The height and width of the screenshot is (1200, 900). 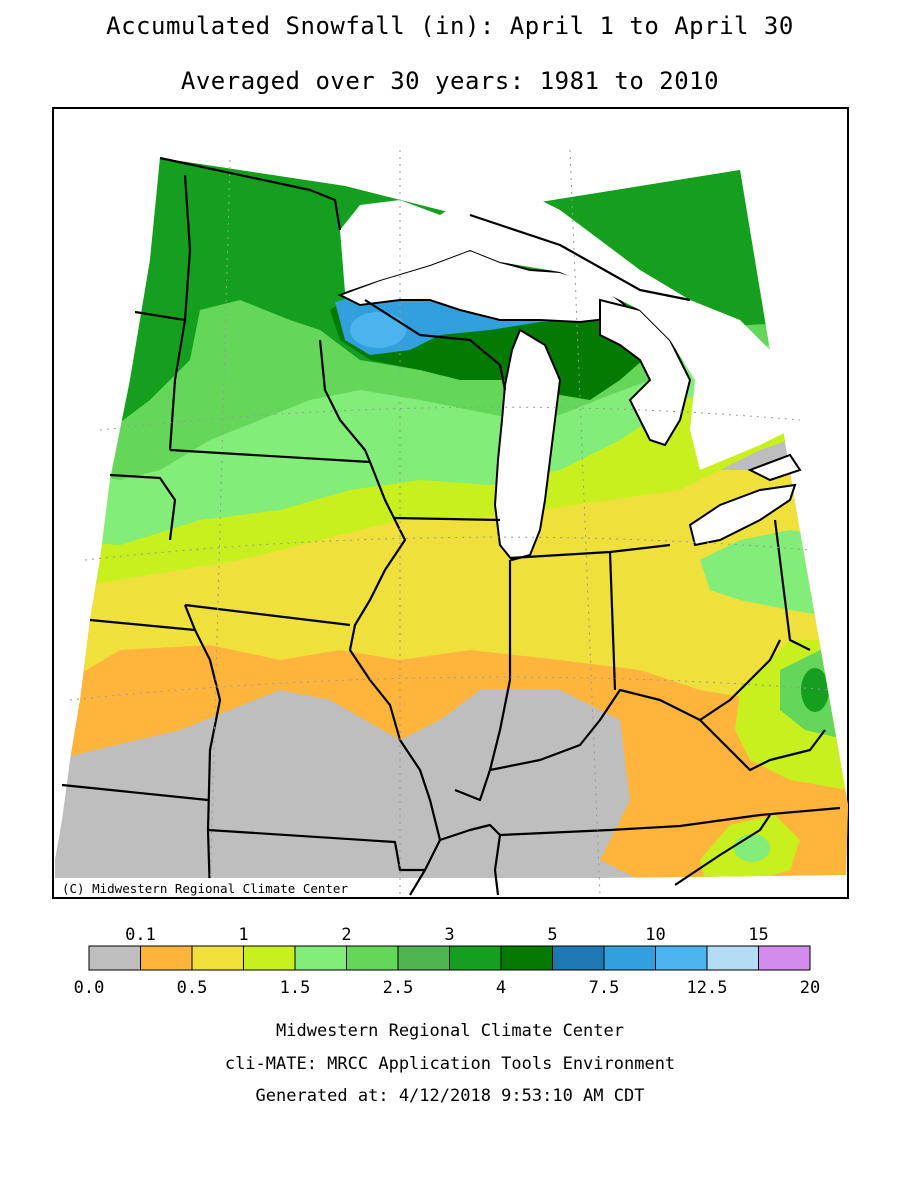 What do you see at coordinates (316, 850) in the screenshot?
I see `border-mo-ar` at bounding box center [316, 850].